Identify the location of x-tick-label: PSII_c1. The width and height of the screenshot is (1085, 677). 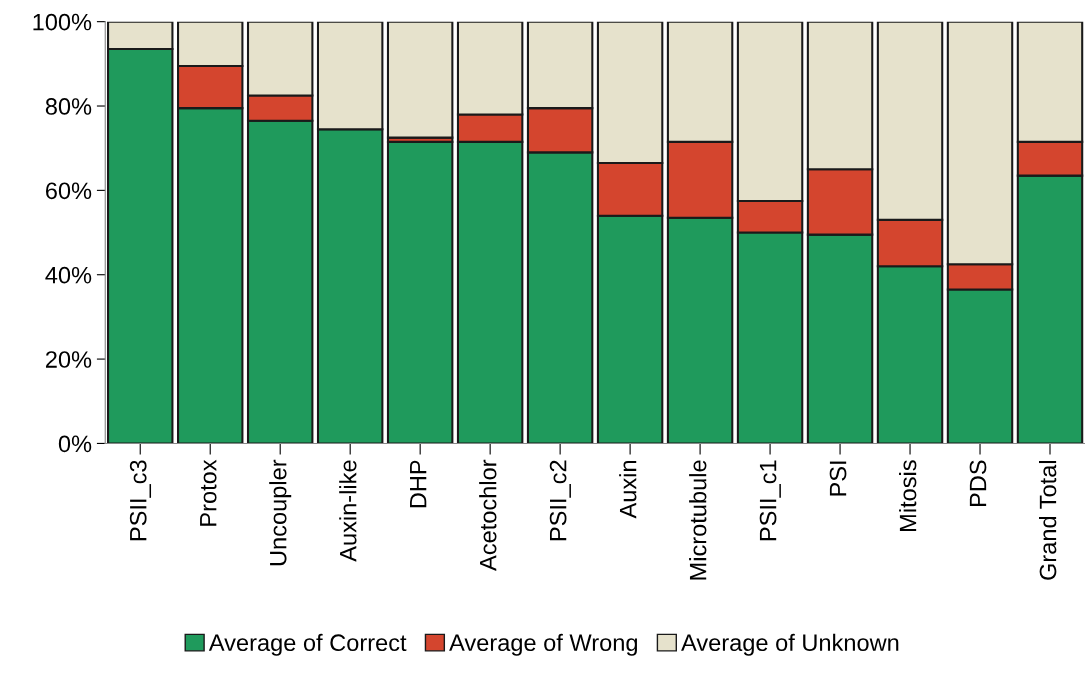
(770, 500).